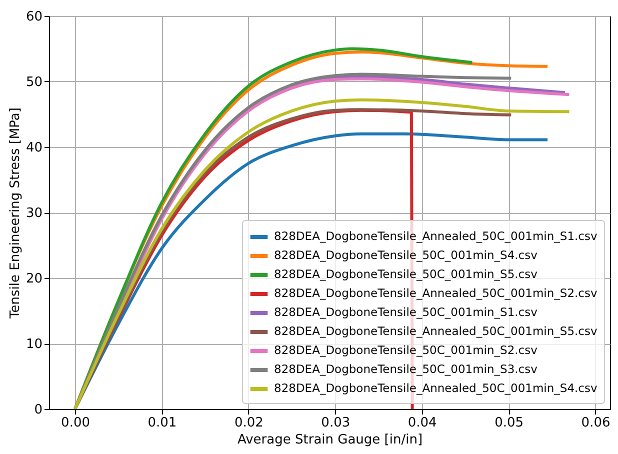 This screenshot has height=454, width=618. Describe the element at coordinates (422, 423) in the screenshot. I see `x-tick-label: 0.04` at that location.